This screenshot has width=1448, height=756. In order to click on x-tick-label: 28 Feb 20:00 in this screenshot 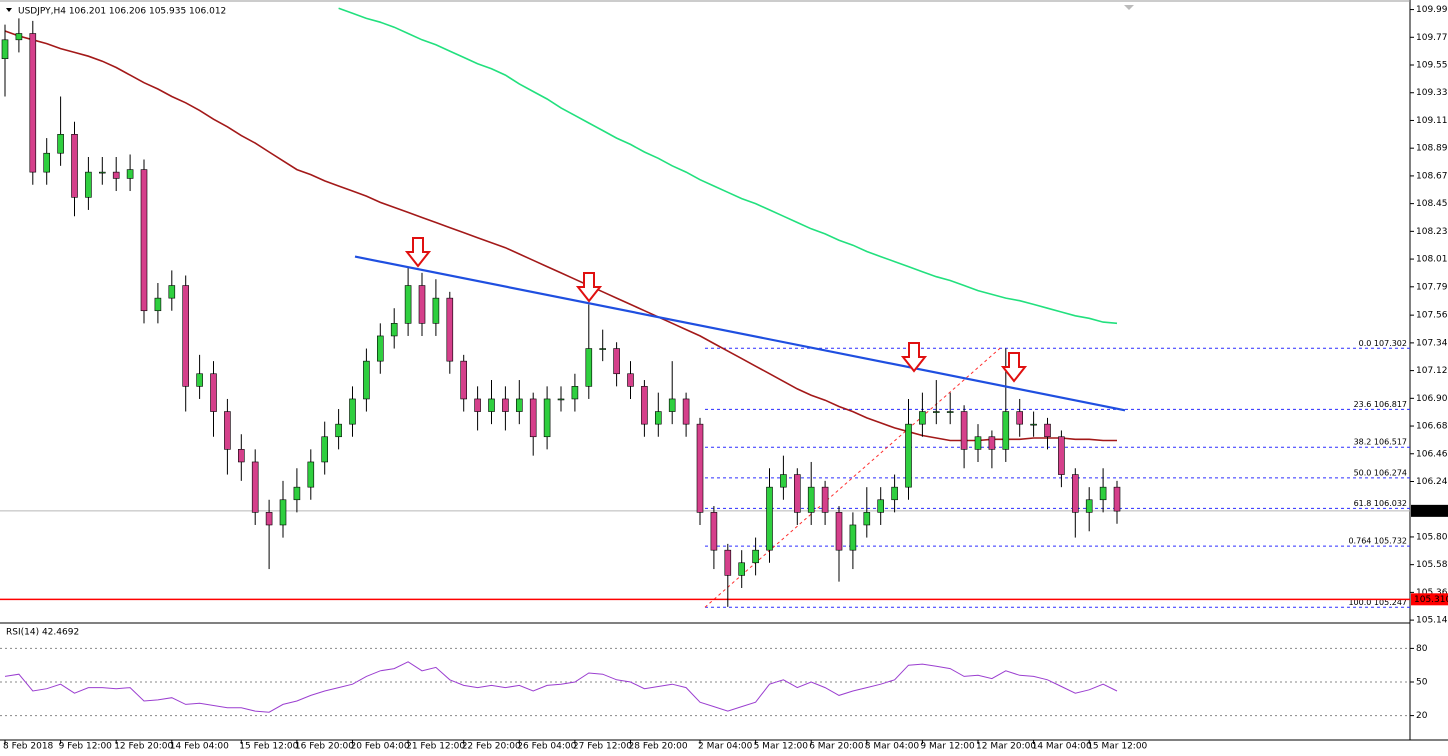, I will do `click(658, 747)`.